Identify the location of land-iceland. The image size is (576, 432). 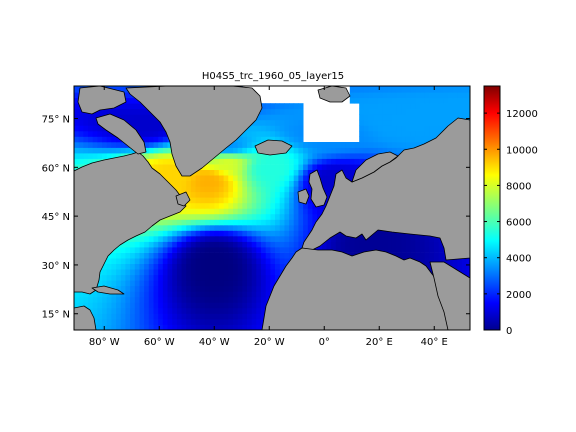
(273, 147).